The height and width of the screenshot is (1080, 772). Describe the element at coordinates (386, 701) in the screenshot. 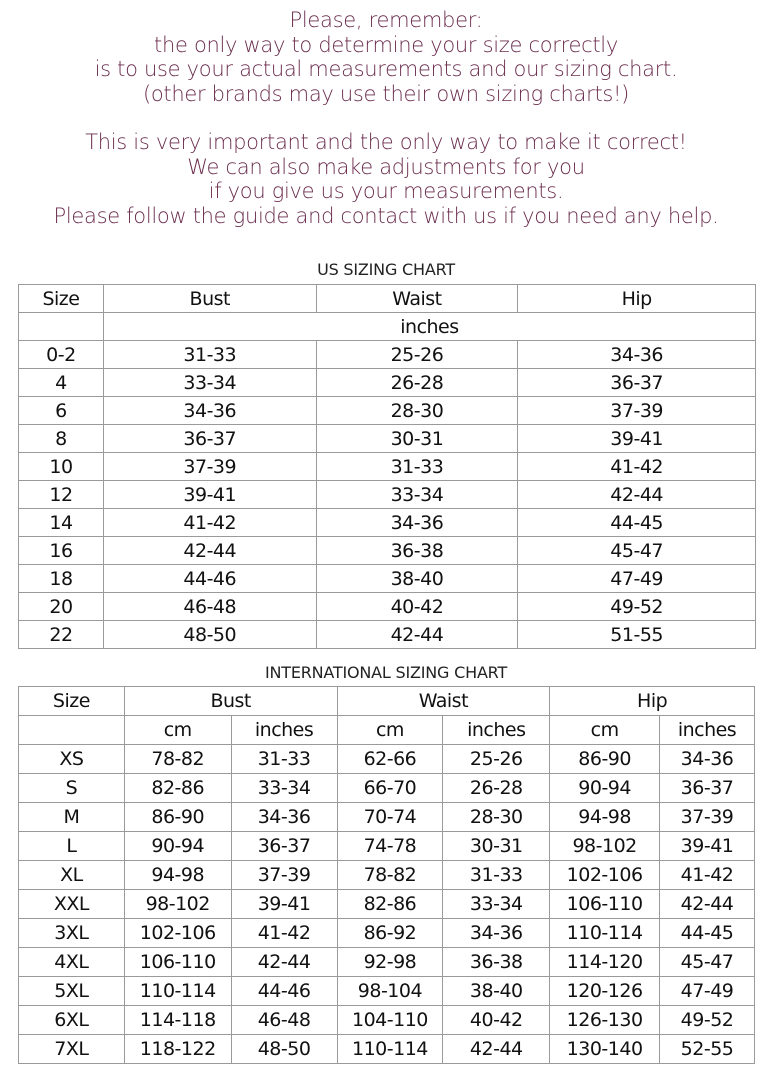

I see `header-row: Size Bust Waist Hip` at that location.